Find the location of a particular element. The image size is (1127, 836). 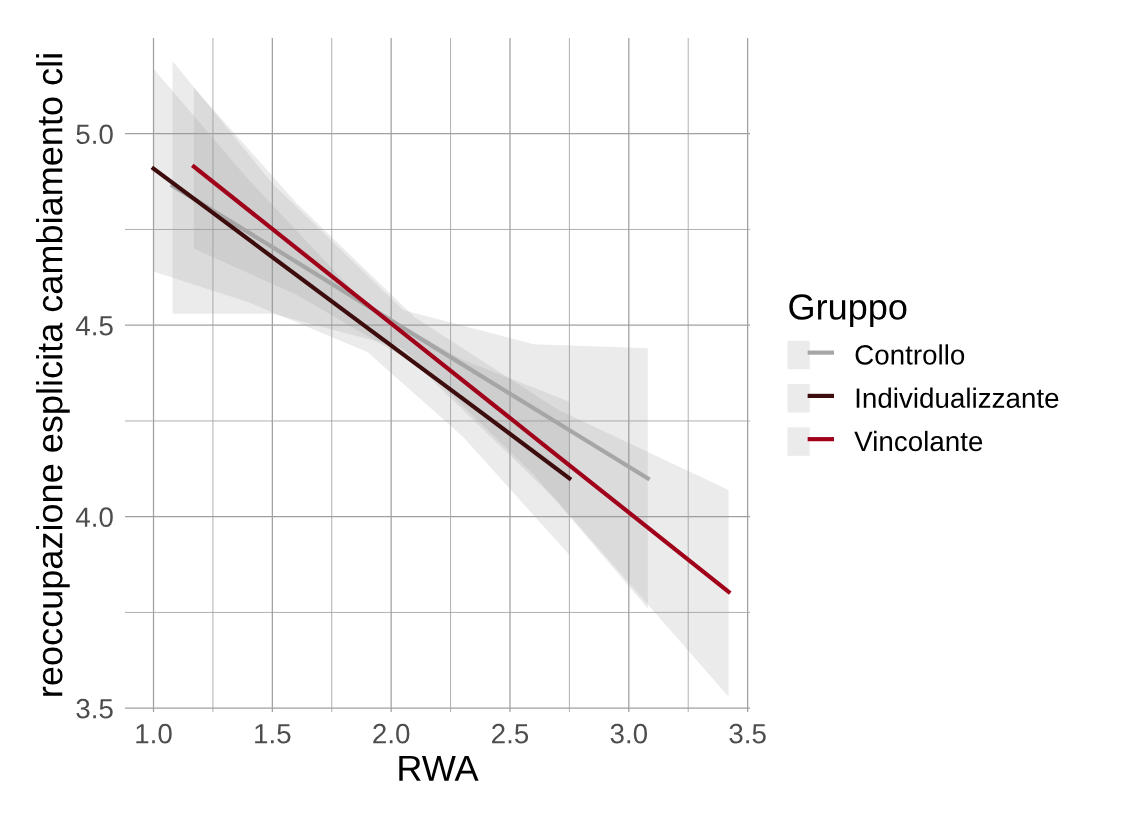

x-tick-label: 2.0 is located at coordinates (391, 733).